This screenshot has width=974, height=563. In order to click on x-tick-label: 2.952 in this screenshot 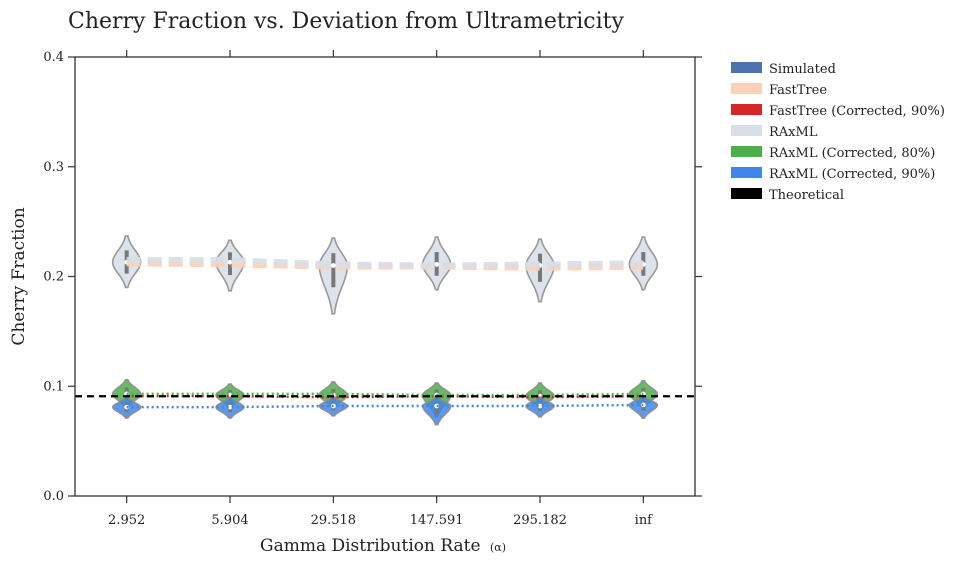, I will do `click(126, 520)`.